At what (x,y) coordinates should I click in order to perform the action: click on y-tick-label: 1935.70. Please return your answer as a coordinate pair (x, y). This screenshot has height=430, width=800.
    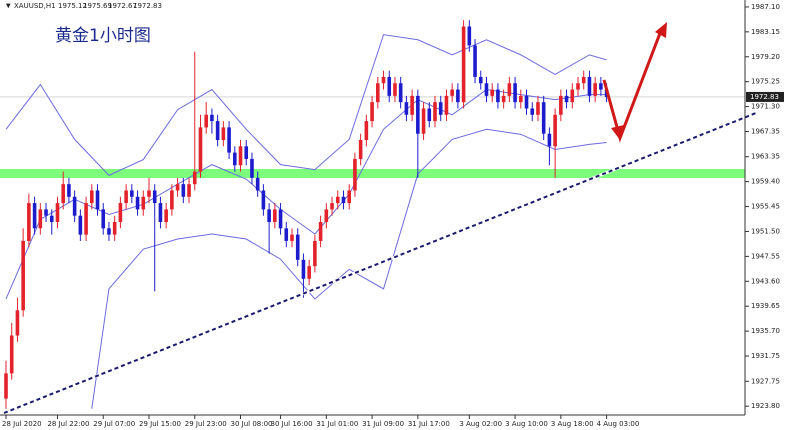
    Looking at the image, I should click on (765, 331).